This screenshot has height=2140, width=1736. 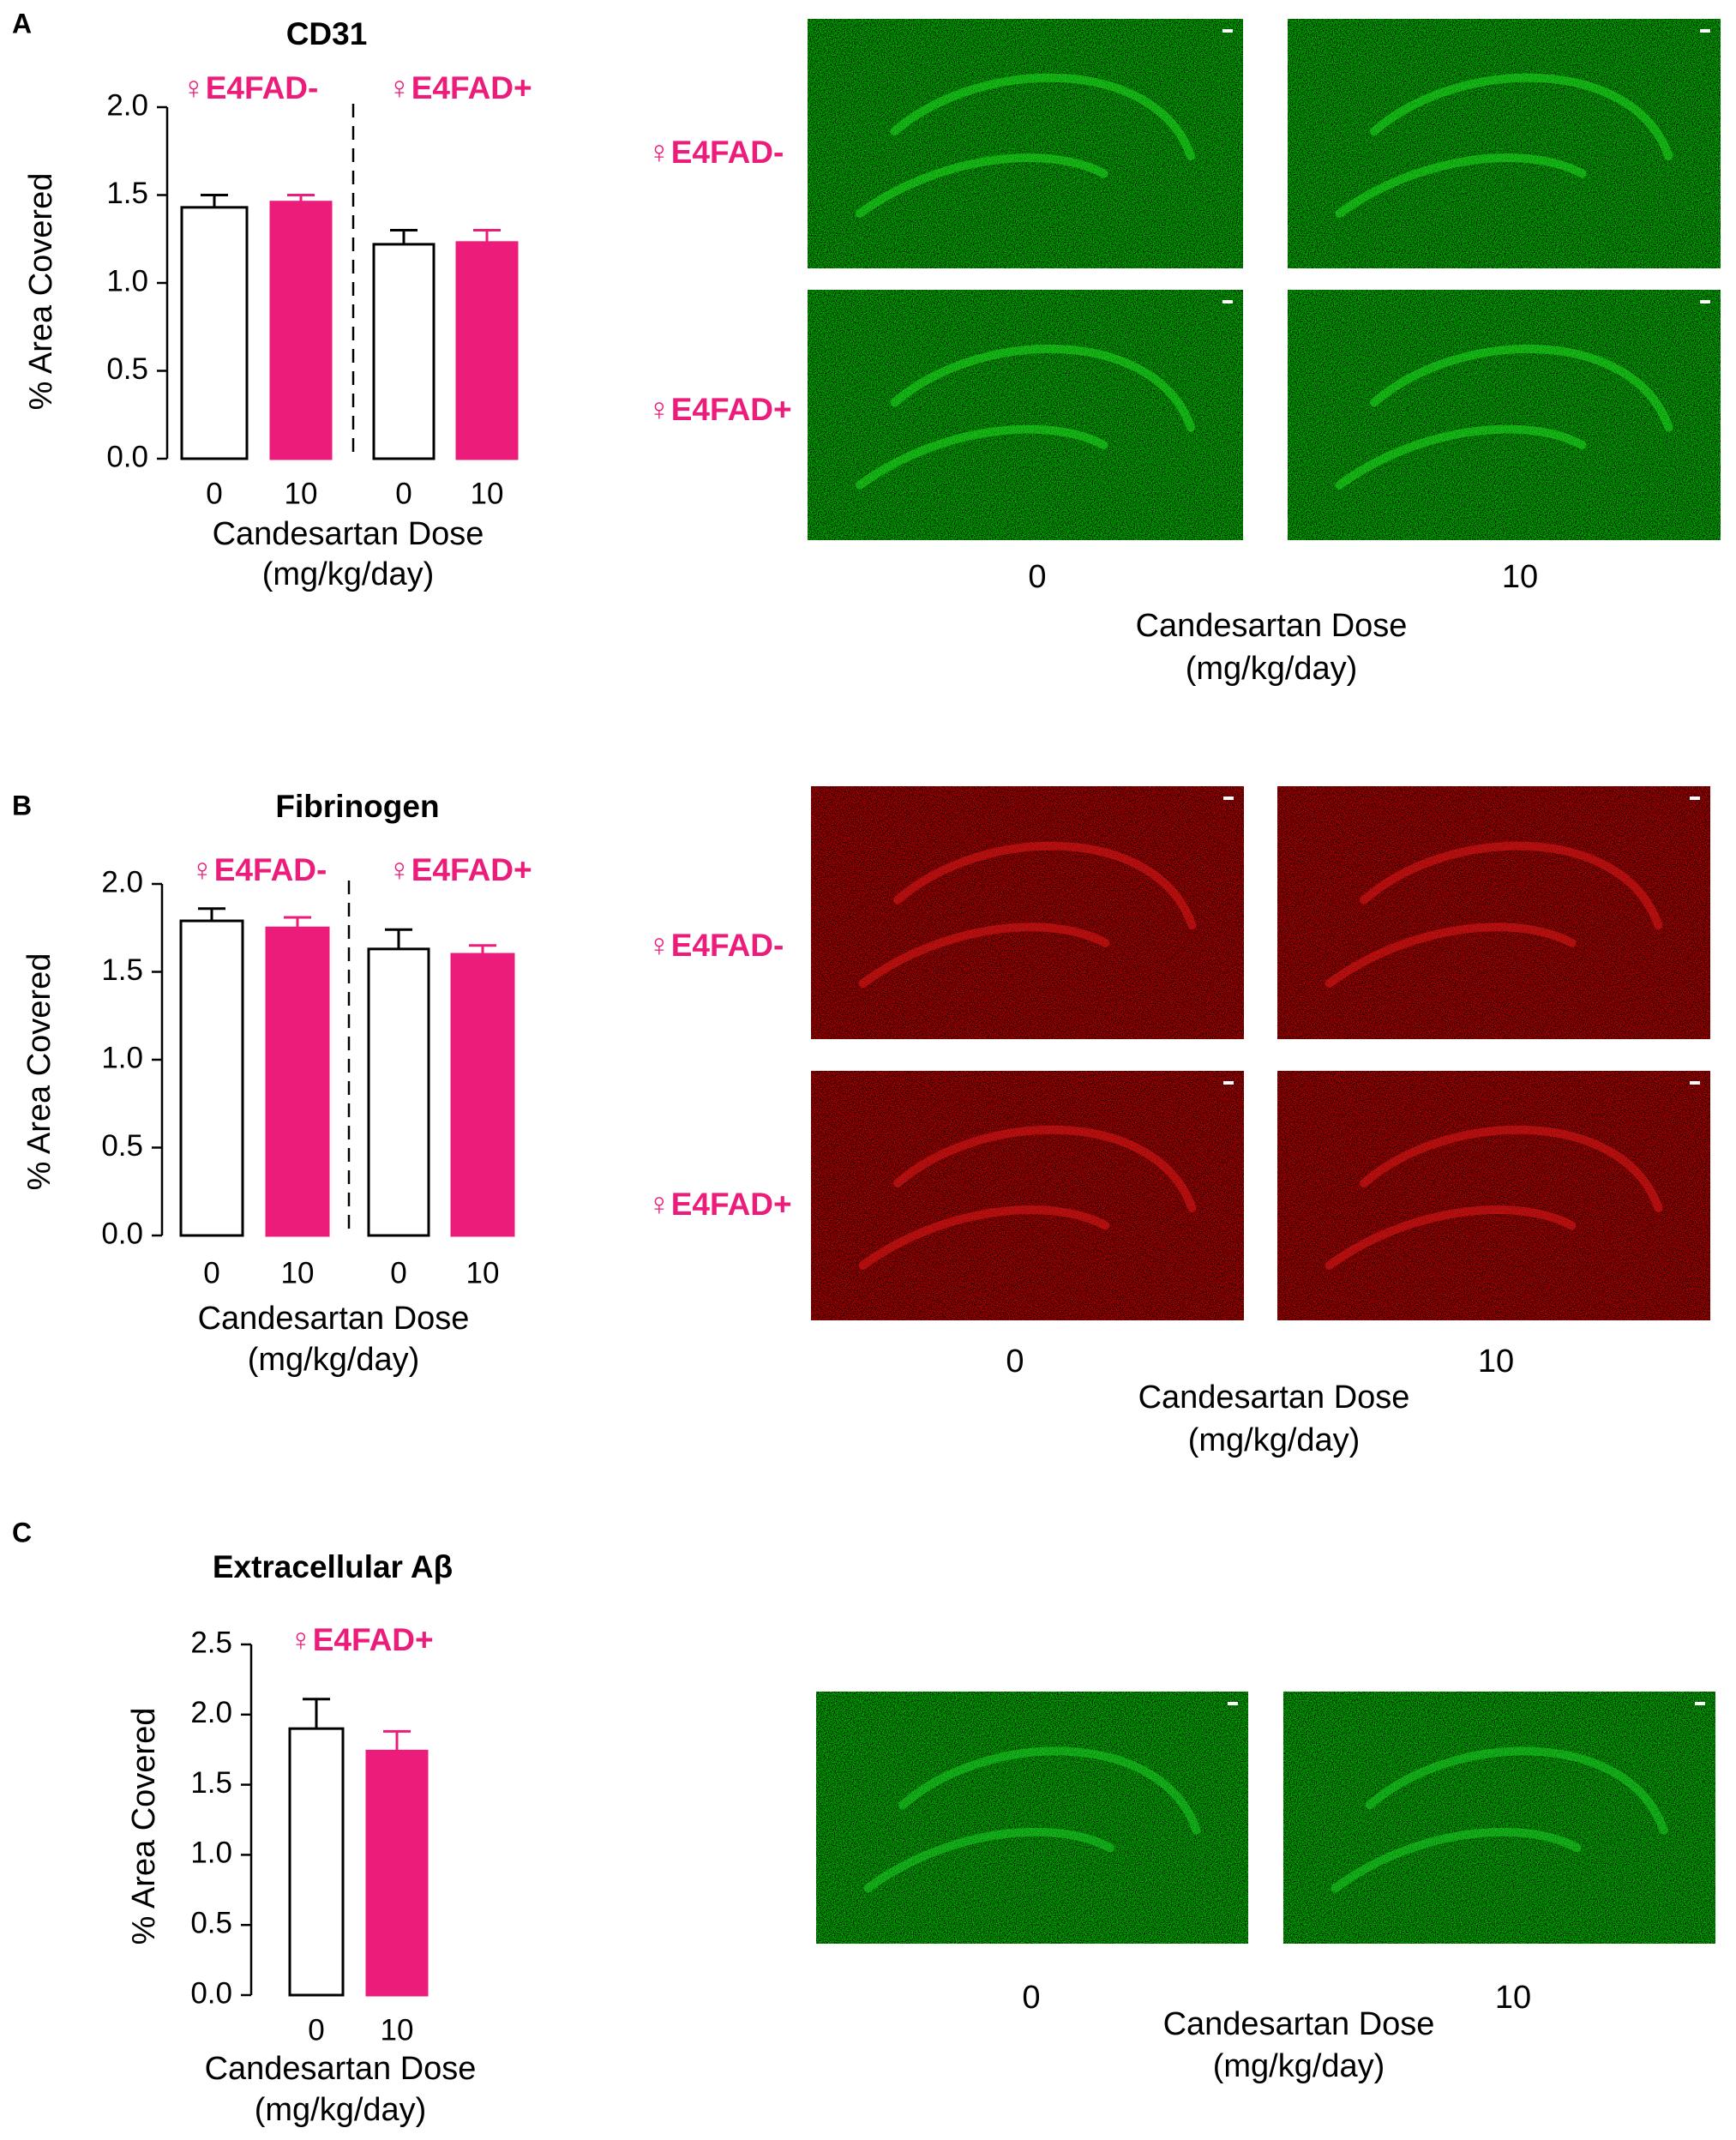 I want to click on chart-title: Extracellular Aβ, so click(x=333, y=1566).